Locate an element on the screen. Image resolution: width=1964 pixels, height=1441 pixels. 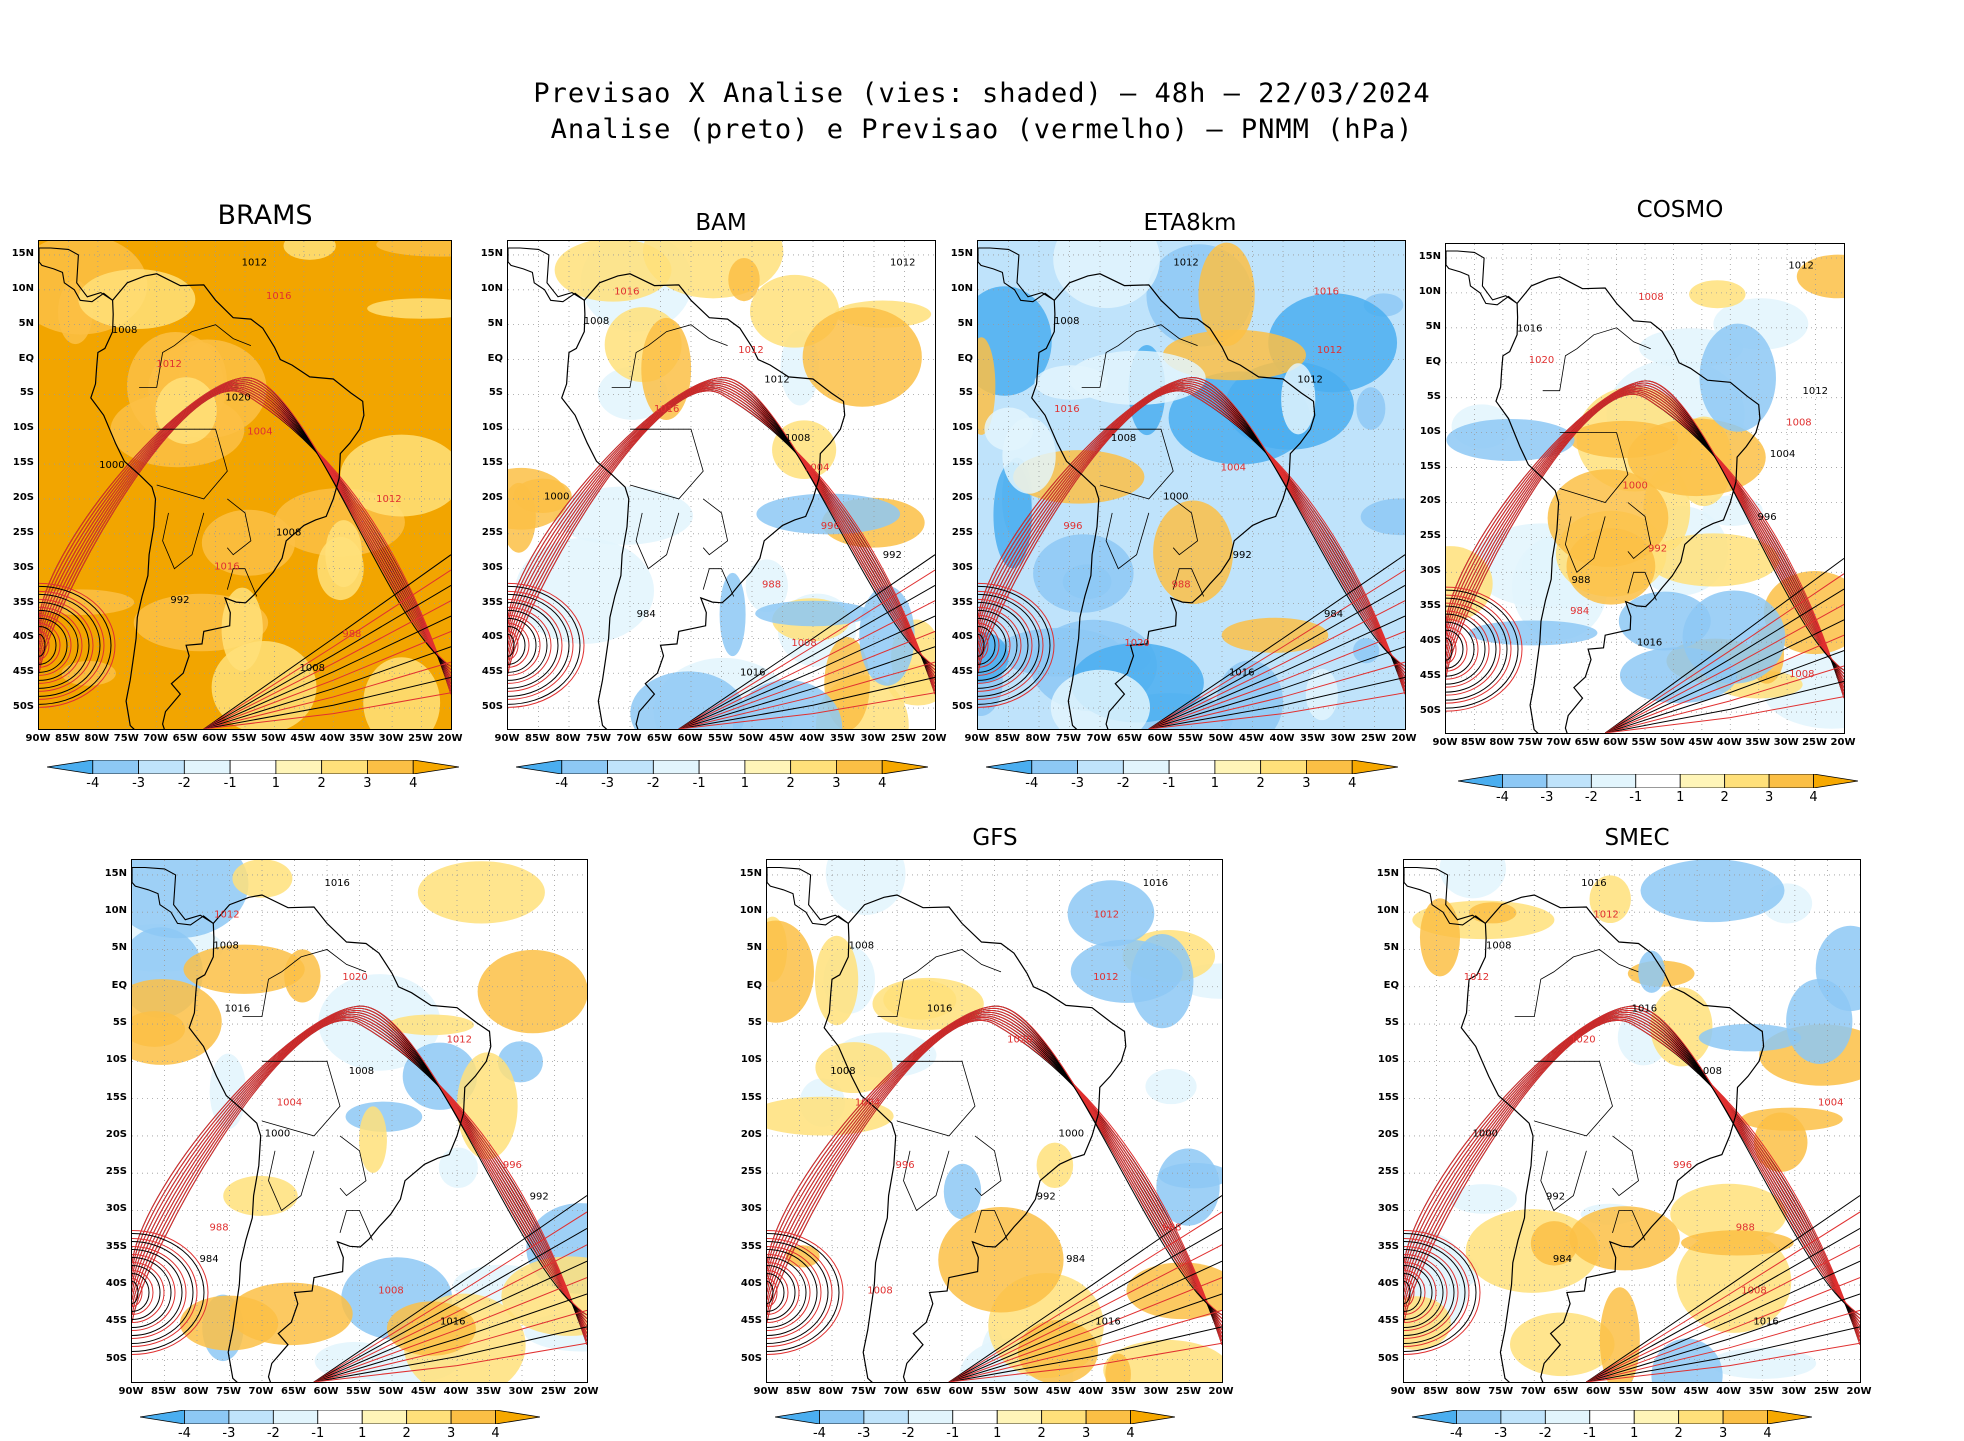
lat-tick-label: 10N is located at coordinates (1387, 911).